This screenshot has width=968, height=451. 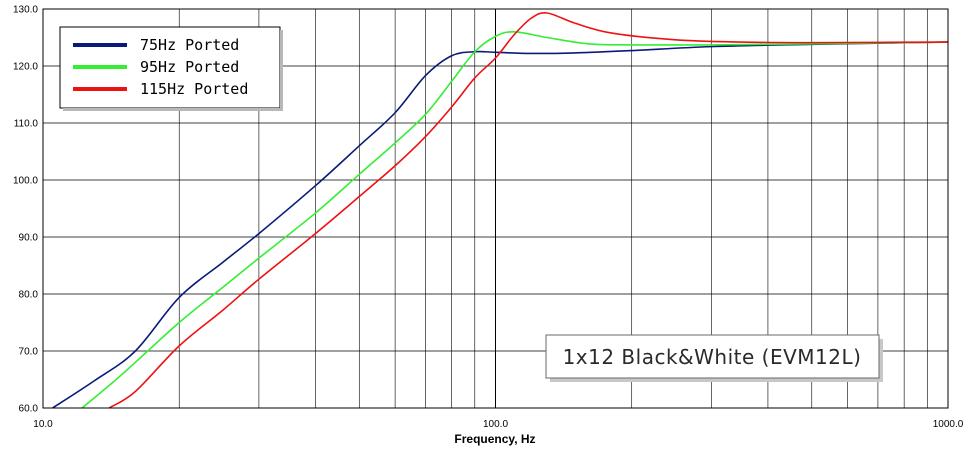 I want to click on x-tick-label: 10.0, so click(x=43, y=424).